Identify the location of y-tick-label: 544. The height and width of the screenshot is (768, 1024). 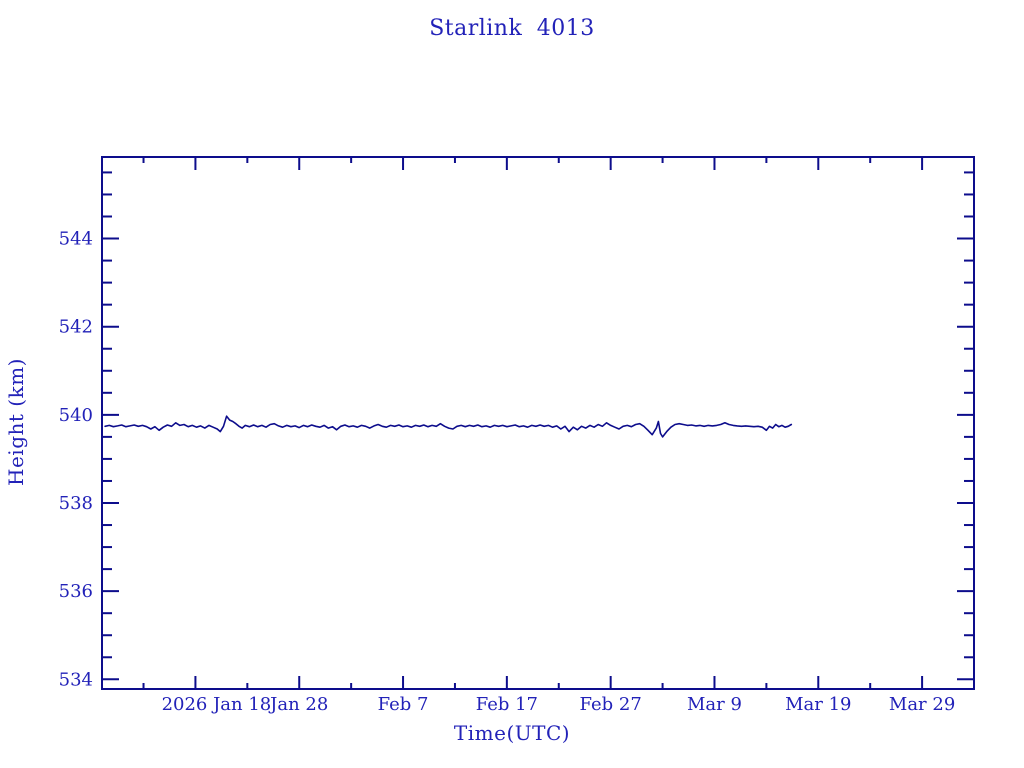
(76, 239).